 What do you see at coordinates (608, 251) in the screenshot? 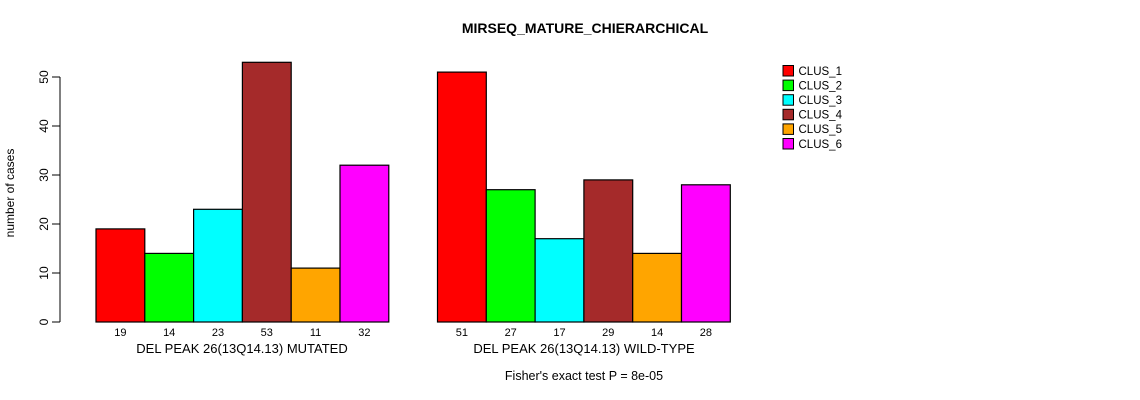
I see `bar-clus_4-group2` at bounding box center [608, 251].